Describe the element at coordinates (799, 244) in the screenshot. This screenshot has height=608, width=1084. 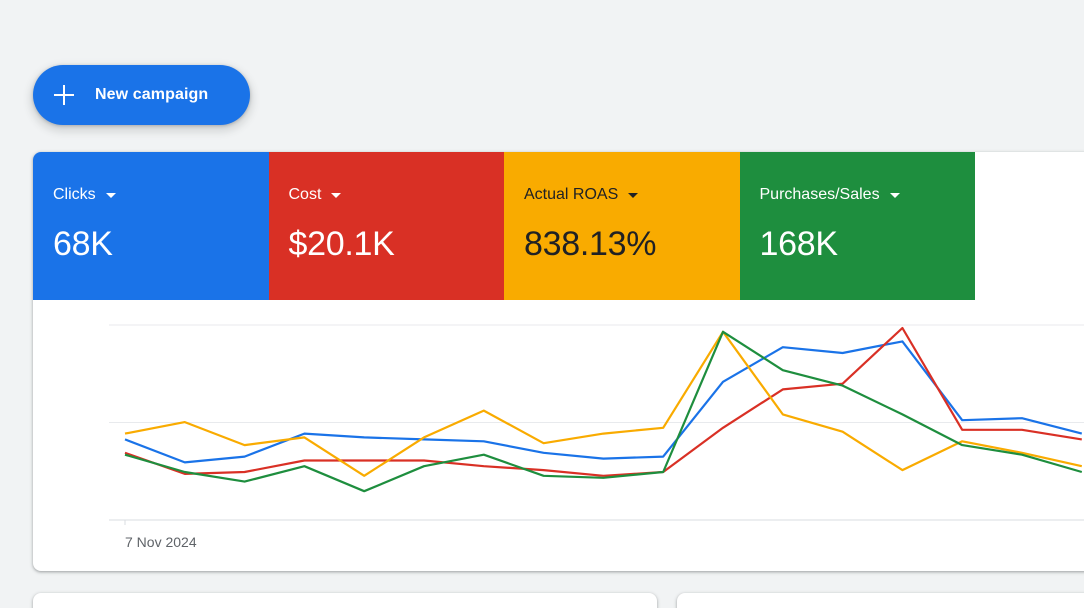
I see `metric-value: 168K` at that location.